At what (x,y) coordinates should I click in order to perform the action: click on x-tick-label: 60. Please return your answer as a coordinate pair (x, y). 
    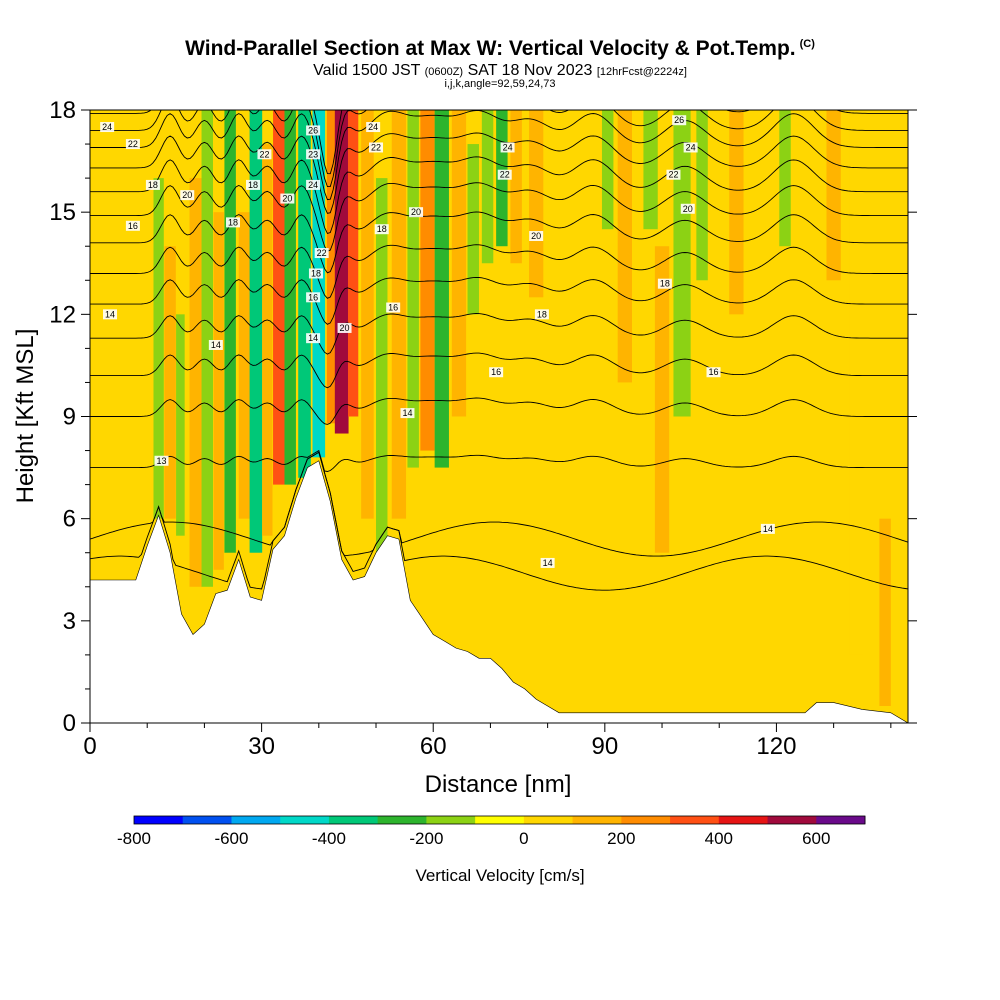
    Looking at the image, I should click on (433, 746).